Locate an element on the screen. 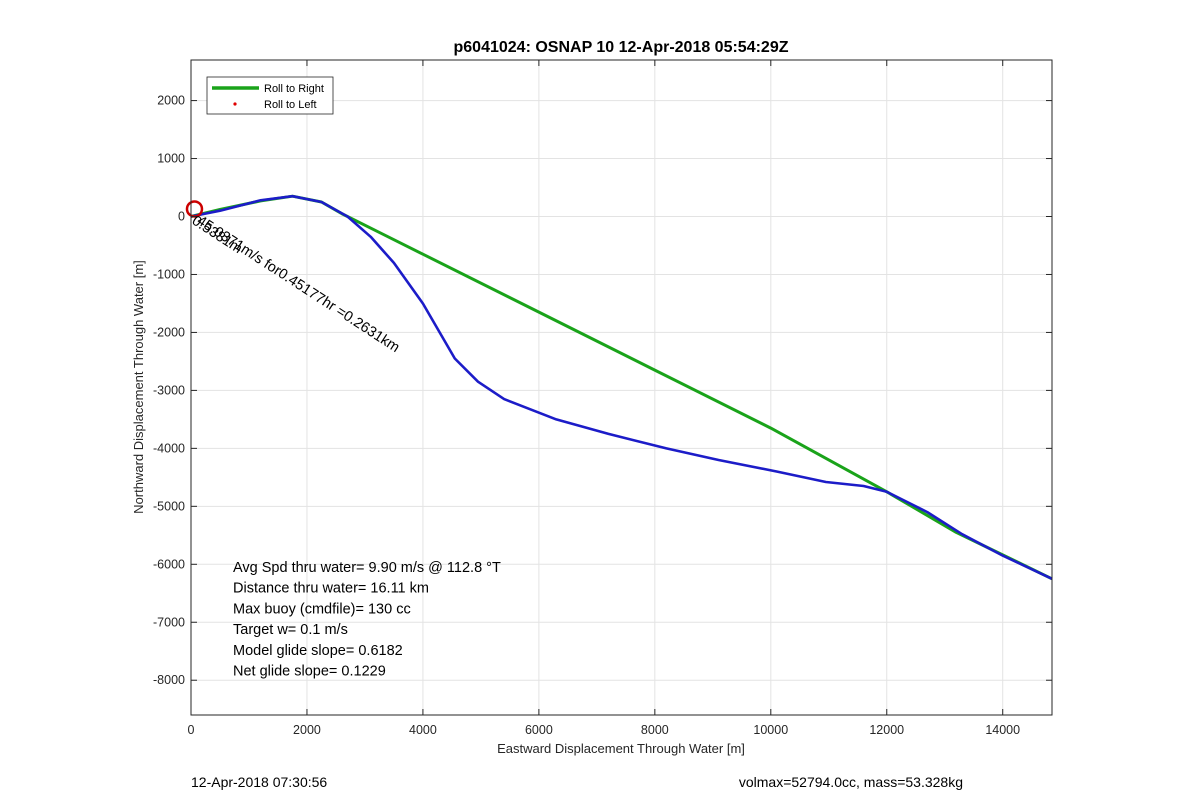 This screenshot has height=804, width=1200. y-tick-label: -1000 is located at coordinates (169, 274).